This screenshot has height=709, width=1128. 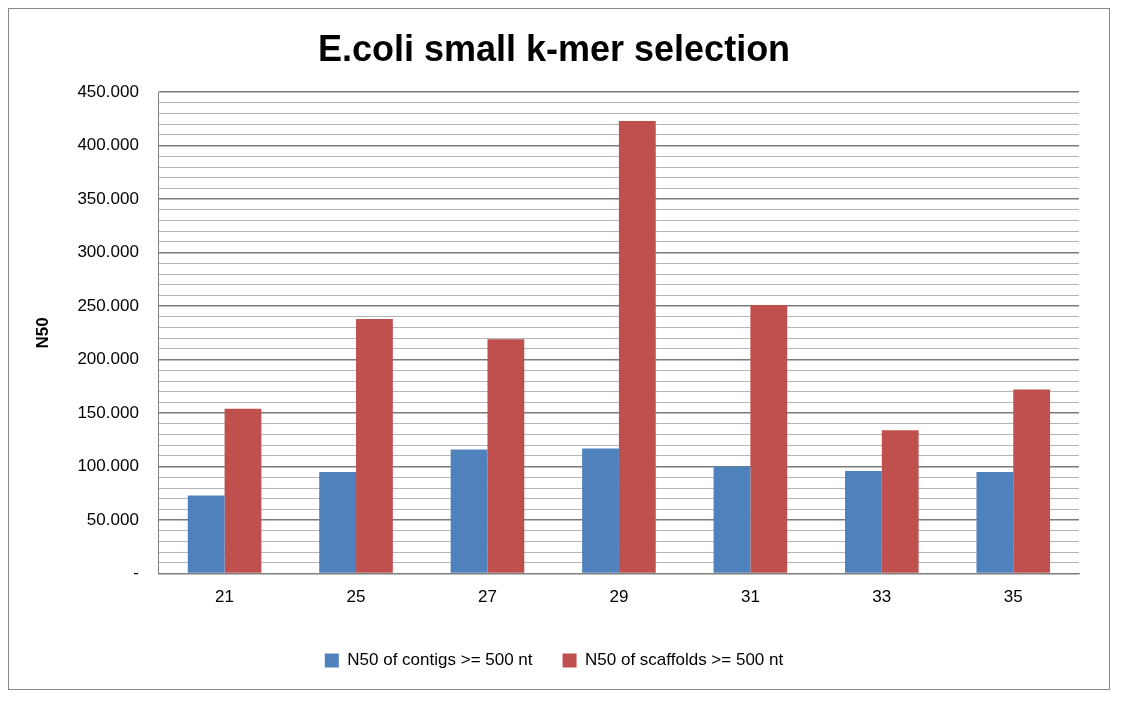 What do you see at coordinates (108, 305) in the screenshot?
I see `y-tick-label: 250.000` at bounding box center [108, 305].